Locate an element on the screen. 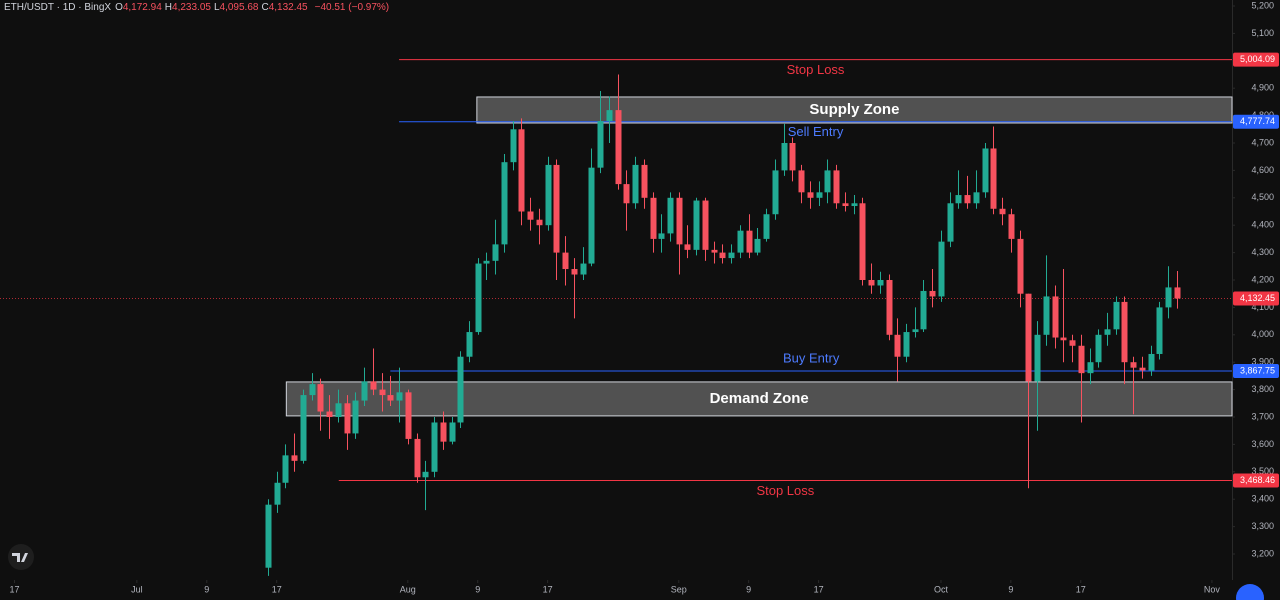 The width and height of the screenshot is (1280, 600). change: −40.51 (−0.97%) is located at coordinates (352, 7).